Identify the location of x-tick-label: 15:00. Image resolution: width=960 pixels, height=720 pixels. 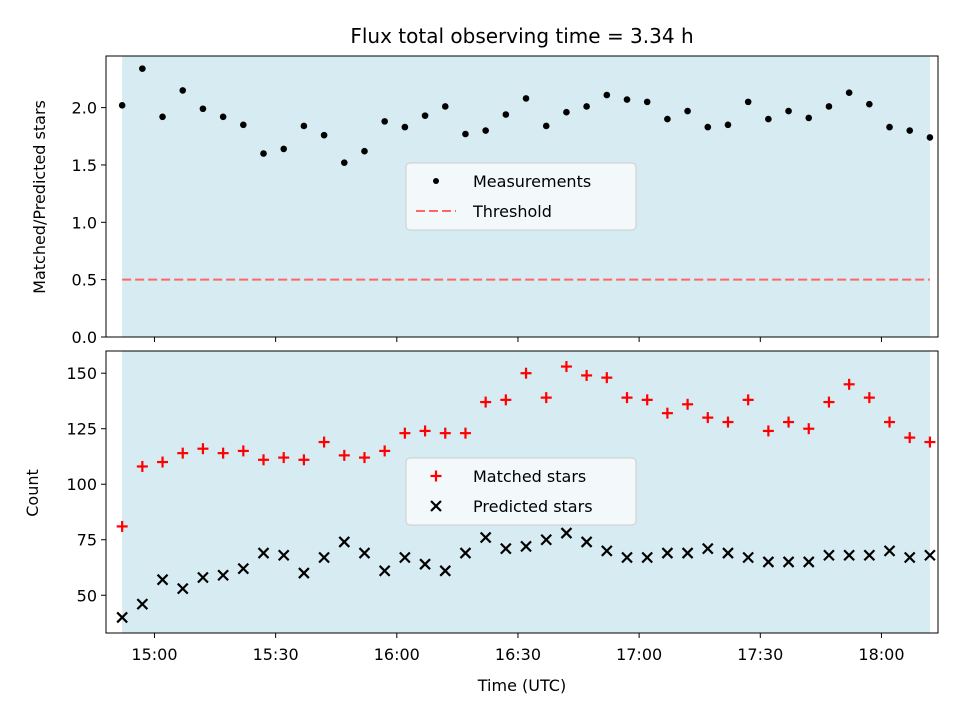
(154, 654).